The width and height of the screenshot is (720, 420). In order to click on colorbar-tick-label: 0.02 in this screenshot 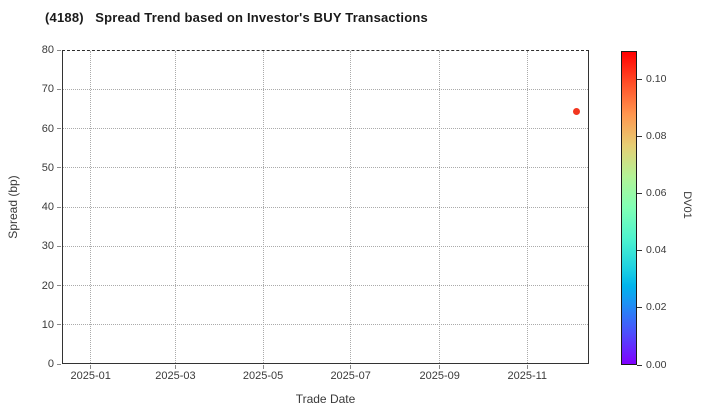, I will do `click(656, 307)`.